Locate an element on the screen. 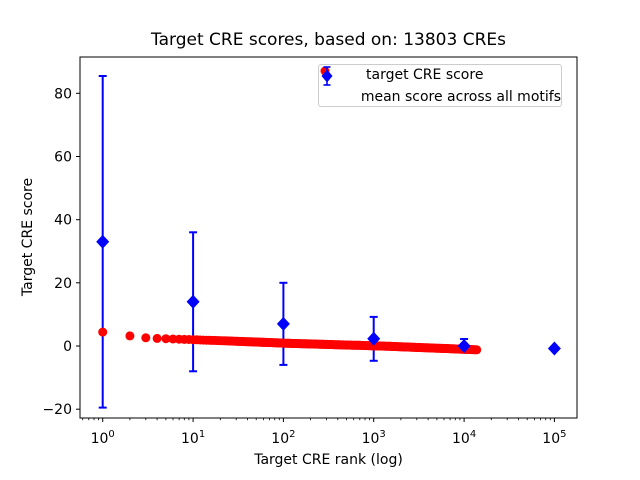 The height and width of the screenshot is (480, 640). x-tick-label: 10⁰ is located at coordinates (103, 438).